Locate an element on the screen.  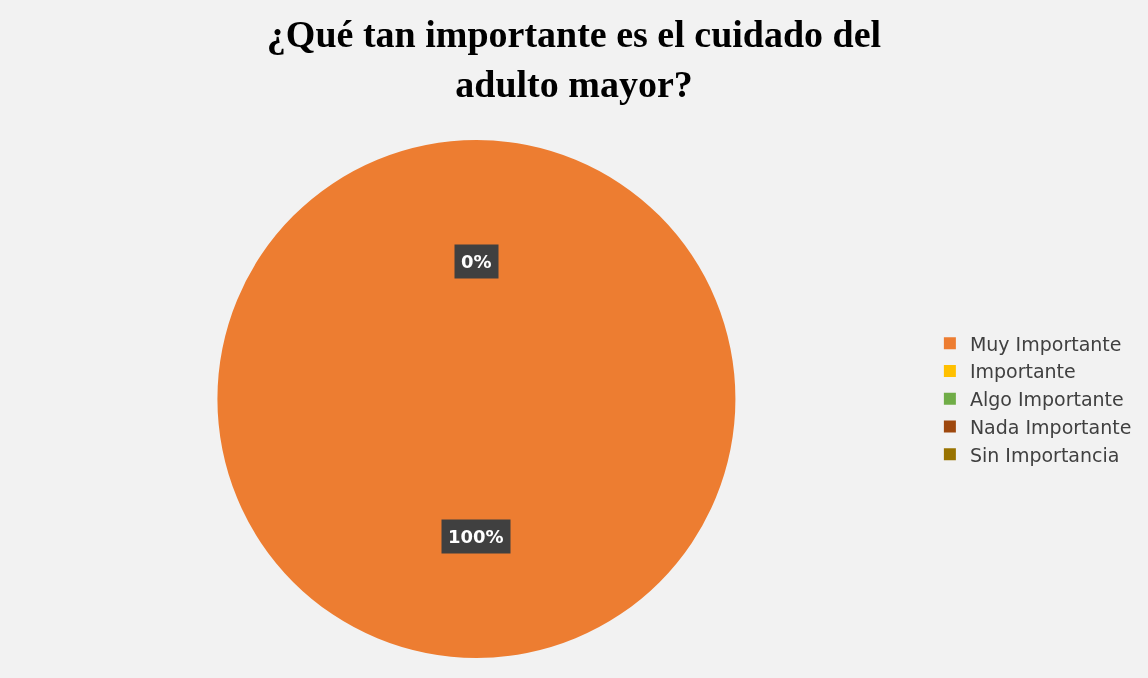
text: 0% is located at coordinates (476, 261).